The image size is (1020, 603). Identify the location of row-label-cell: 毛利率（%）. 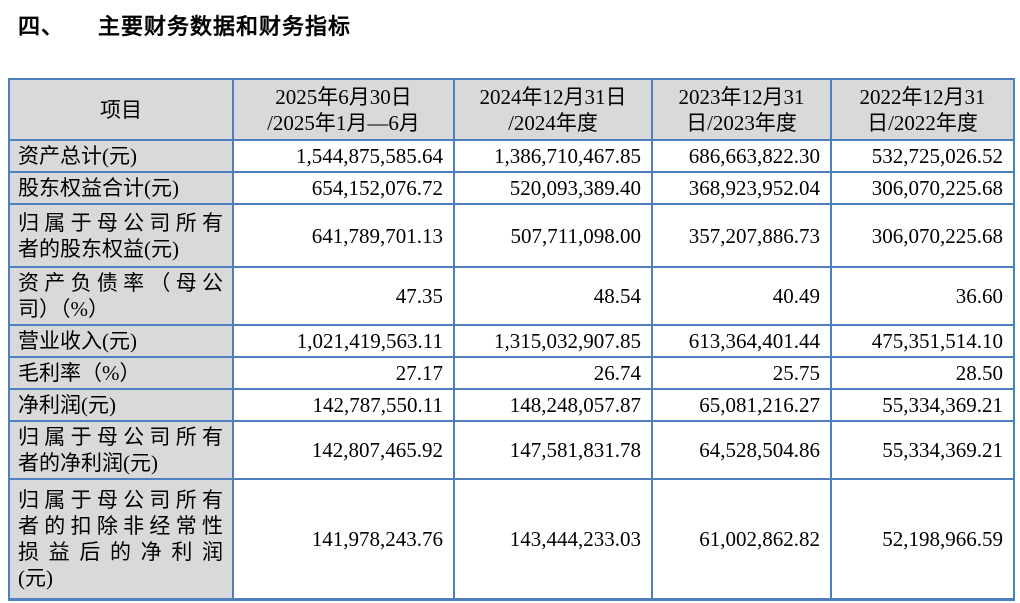
(121, 373).